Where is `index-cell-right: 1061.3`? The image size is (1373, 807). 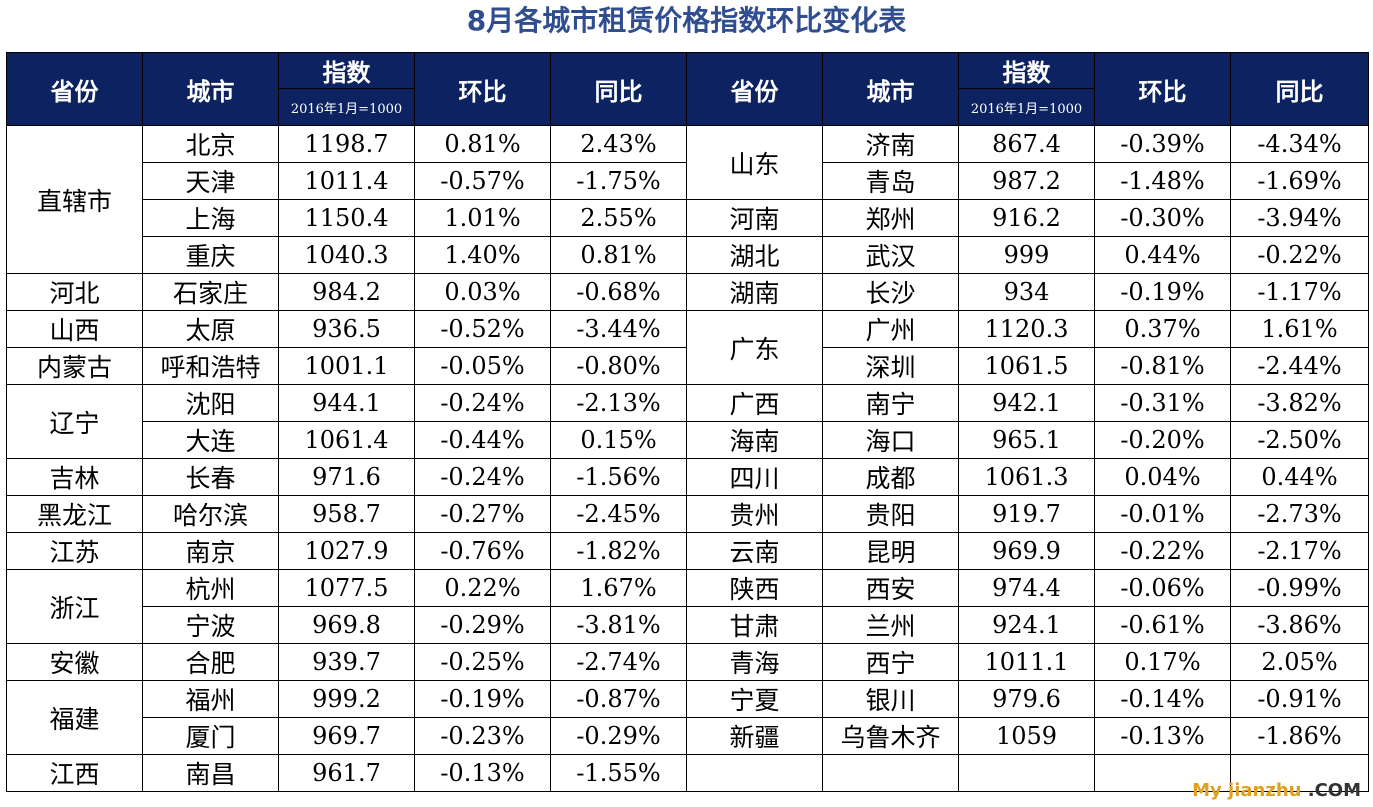 index-cell-right: 1061.3 is located at coordinates (1026, 477).